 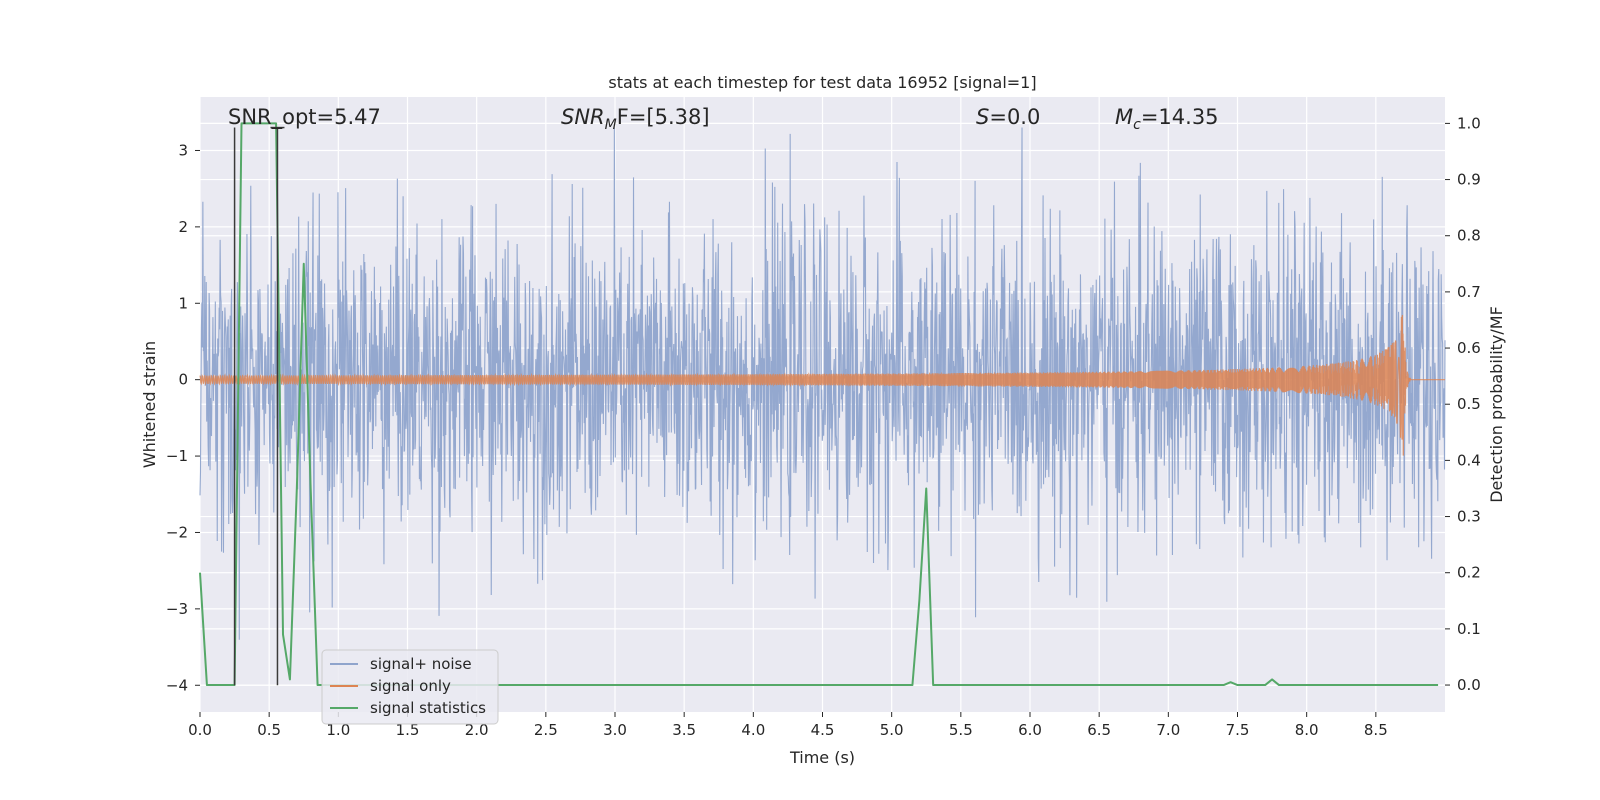 I want to click on legend-label-signal-plus-noise: signal+ noise, so click(x=421, y=664).